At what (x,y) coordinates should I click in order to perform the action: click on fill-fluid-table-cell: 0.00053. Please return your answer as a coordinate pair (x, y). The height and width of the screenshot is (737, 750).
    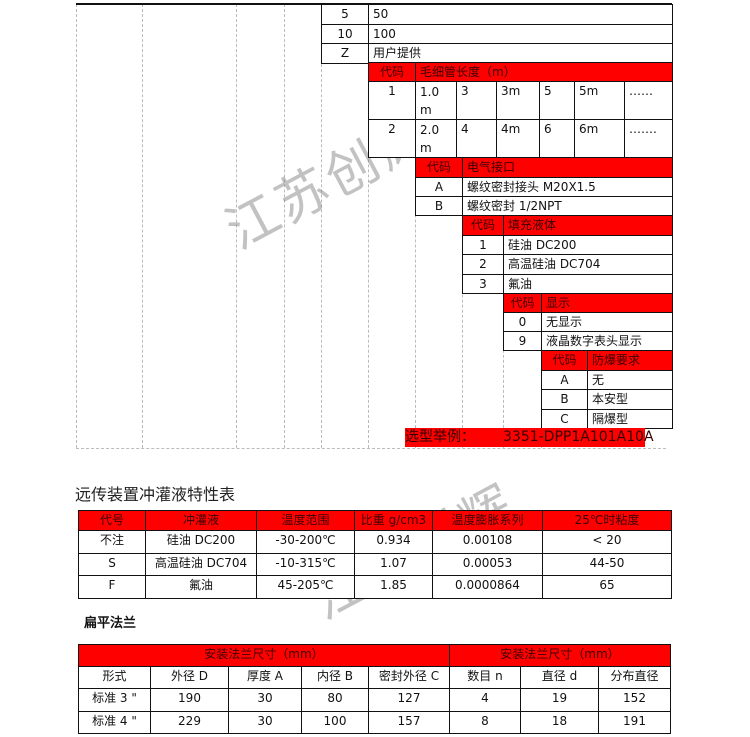
    Looking at the image, I should click on (487, 564).